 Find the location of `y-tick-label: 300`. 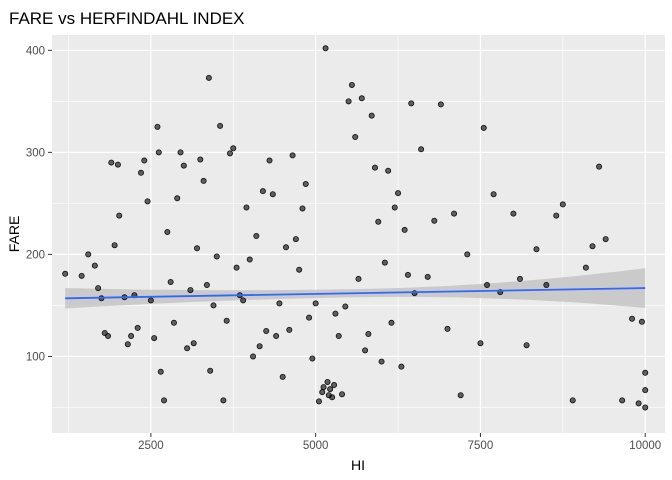

y-tick-label: 300 is located at coordinates (35, 153).